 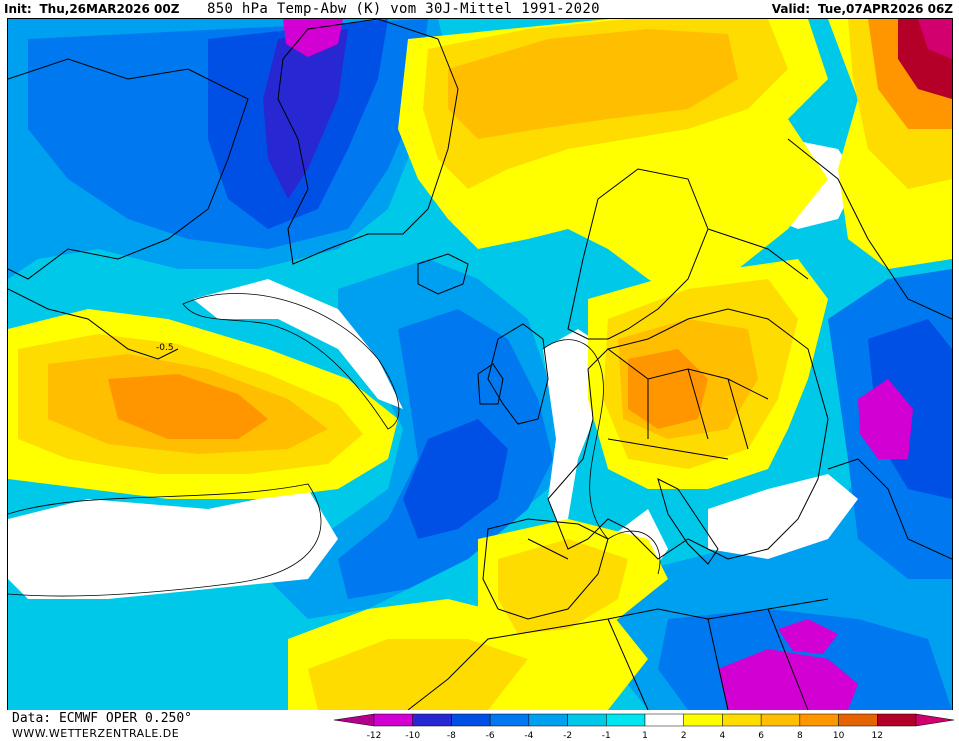 I want to click on anomaly-region-neg-deep-greenland, so click(x=305, y=114).